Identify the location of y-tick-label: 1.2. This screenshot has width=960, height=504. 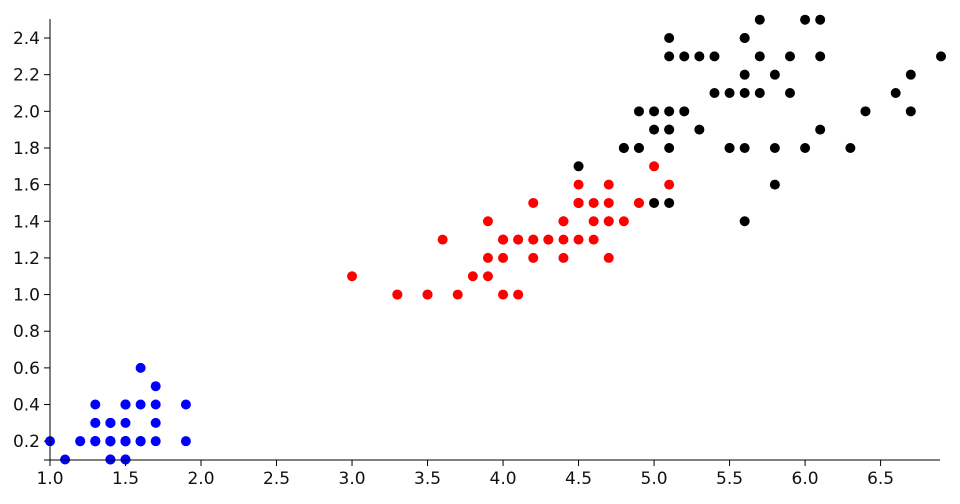
(26, 259).